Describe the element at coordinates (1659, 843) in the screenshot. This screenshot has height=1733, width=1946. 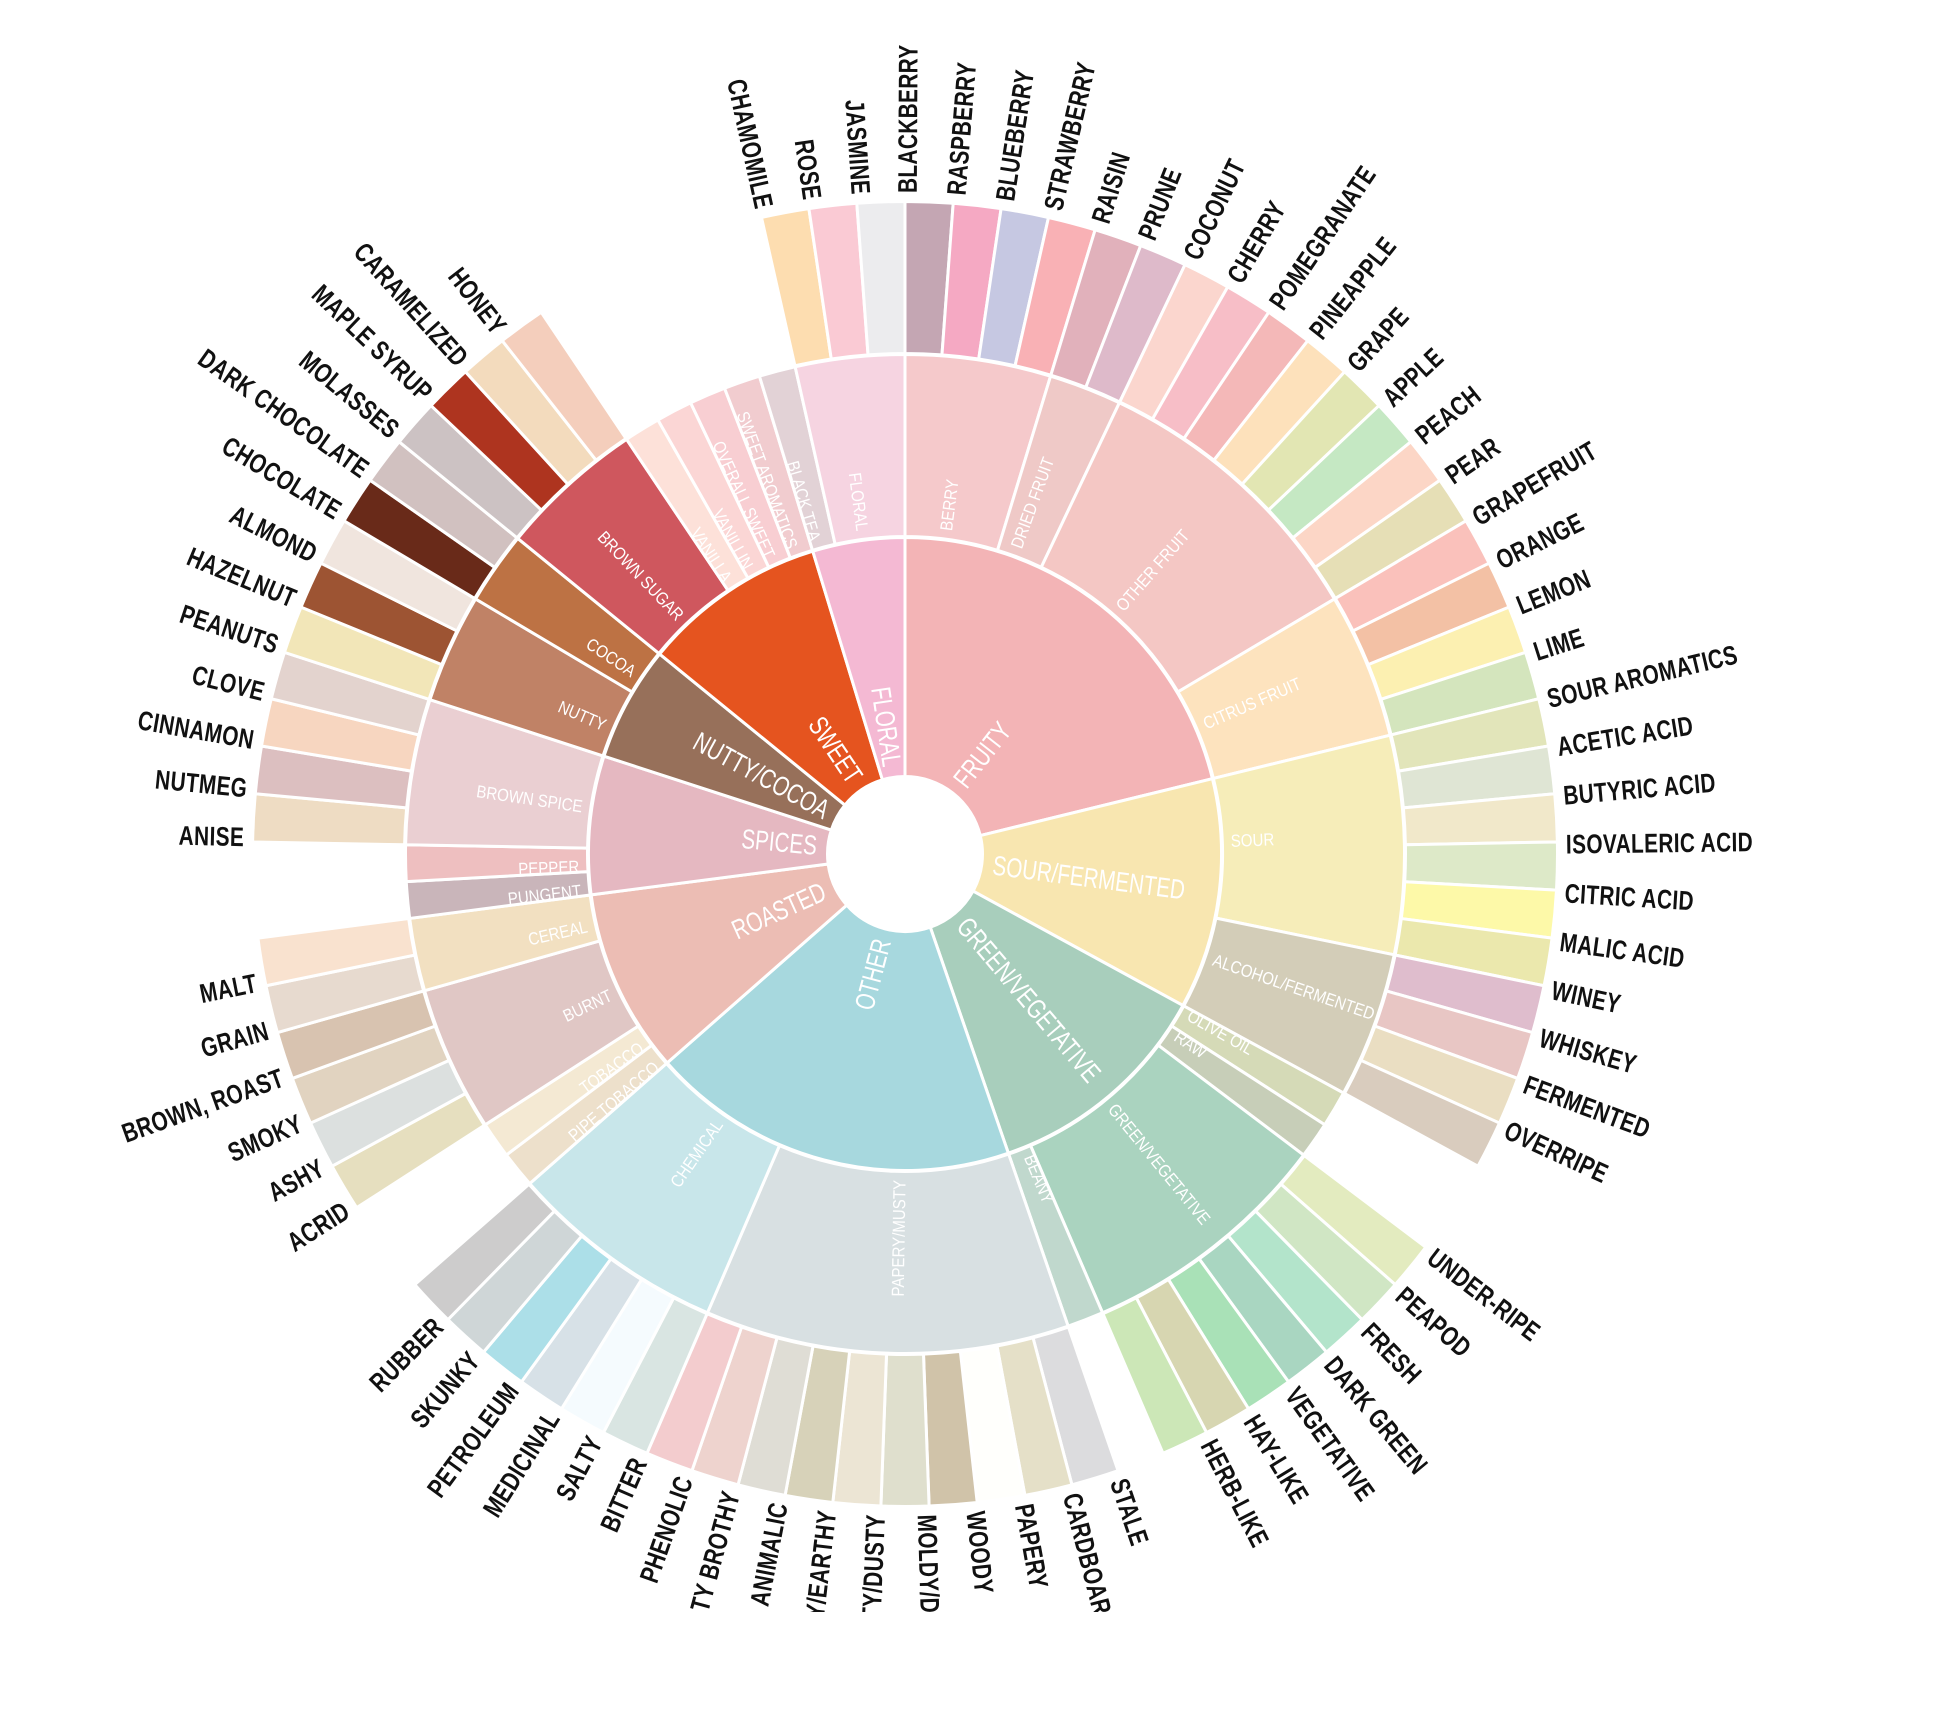
I see `svg-text: ISOVALERIC ACID` at that location.